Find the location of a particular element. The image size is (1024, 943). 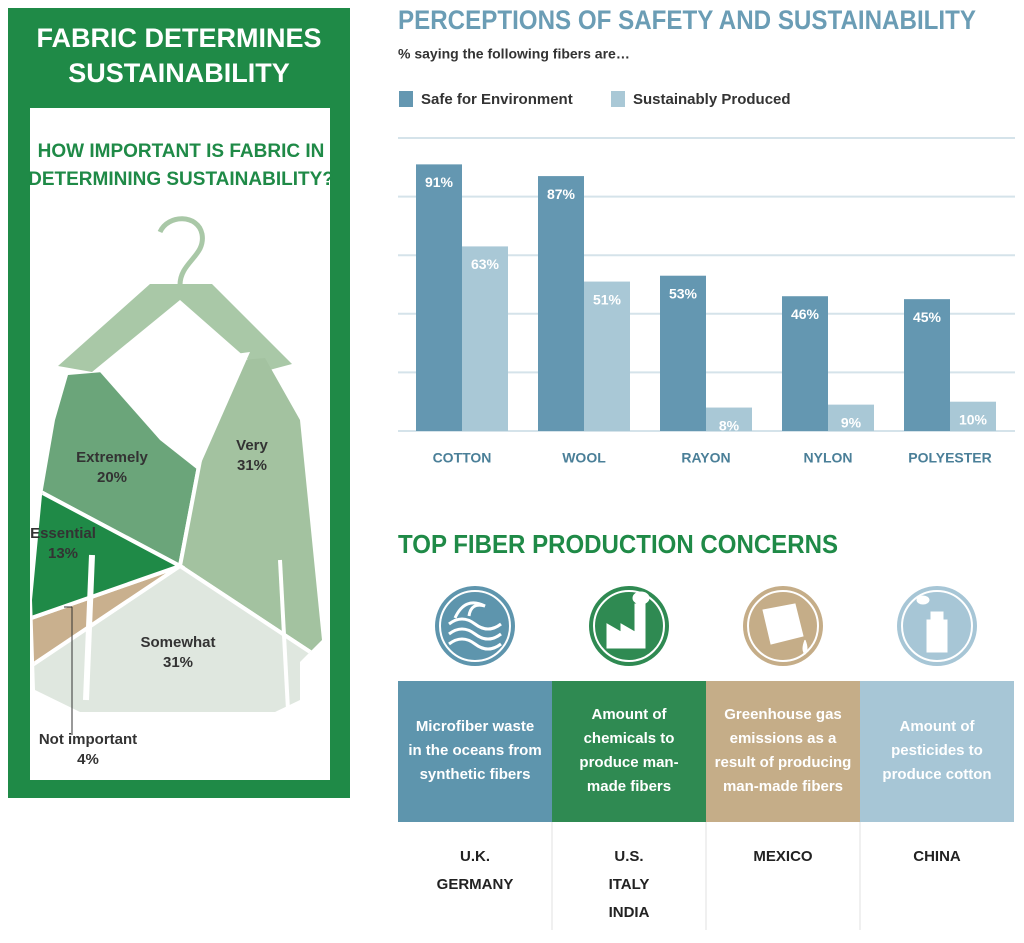

country: CHINA is located at coordinates (937, 856).